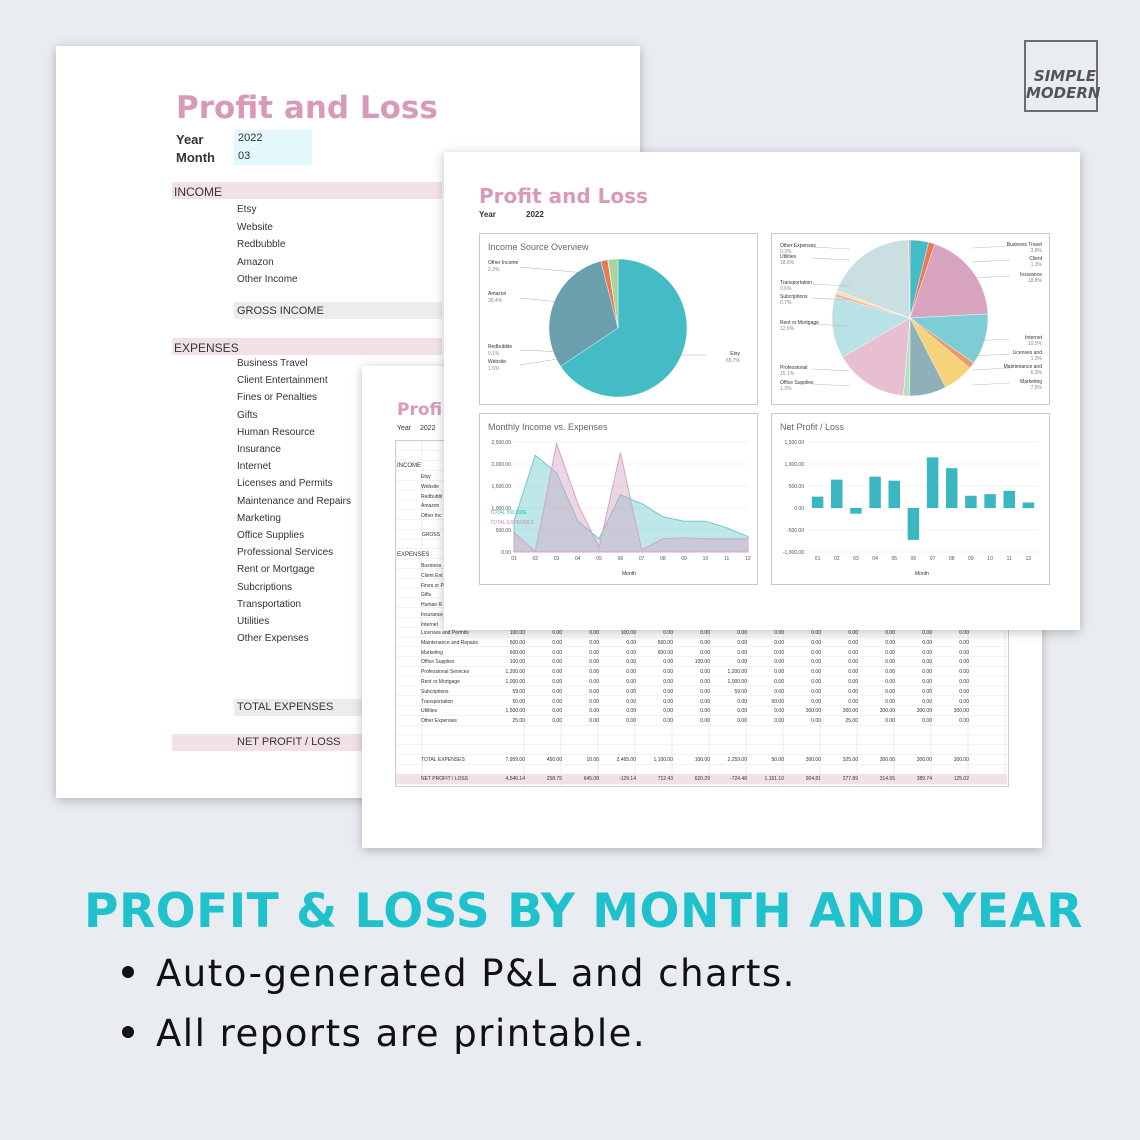 The height and width of the screenshot is (1140, 1140). I want to click on pie2-label-pct: 6.3%, so click(1036, 373).